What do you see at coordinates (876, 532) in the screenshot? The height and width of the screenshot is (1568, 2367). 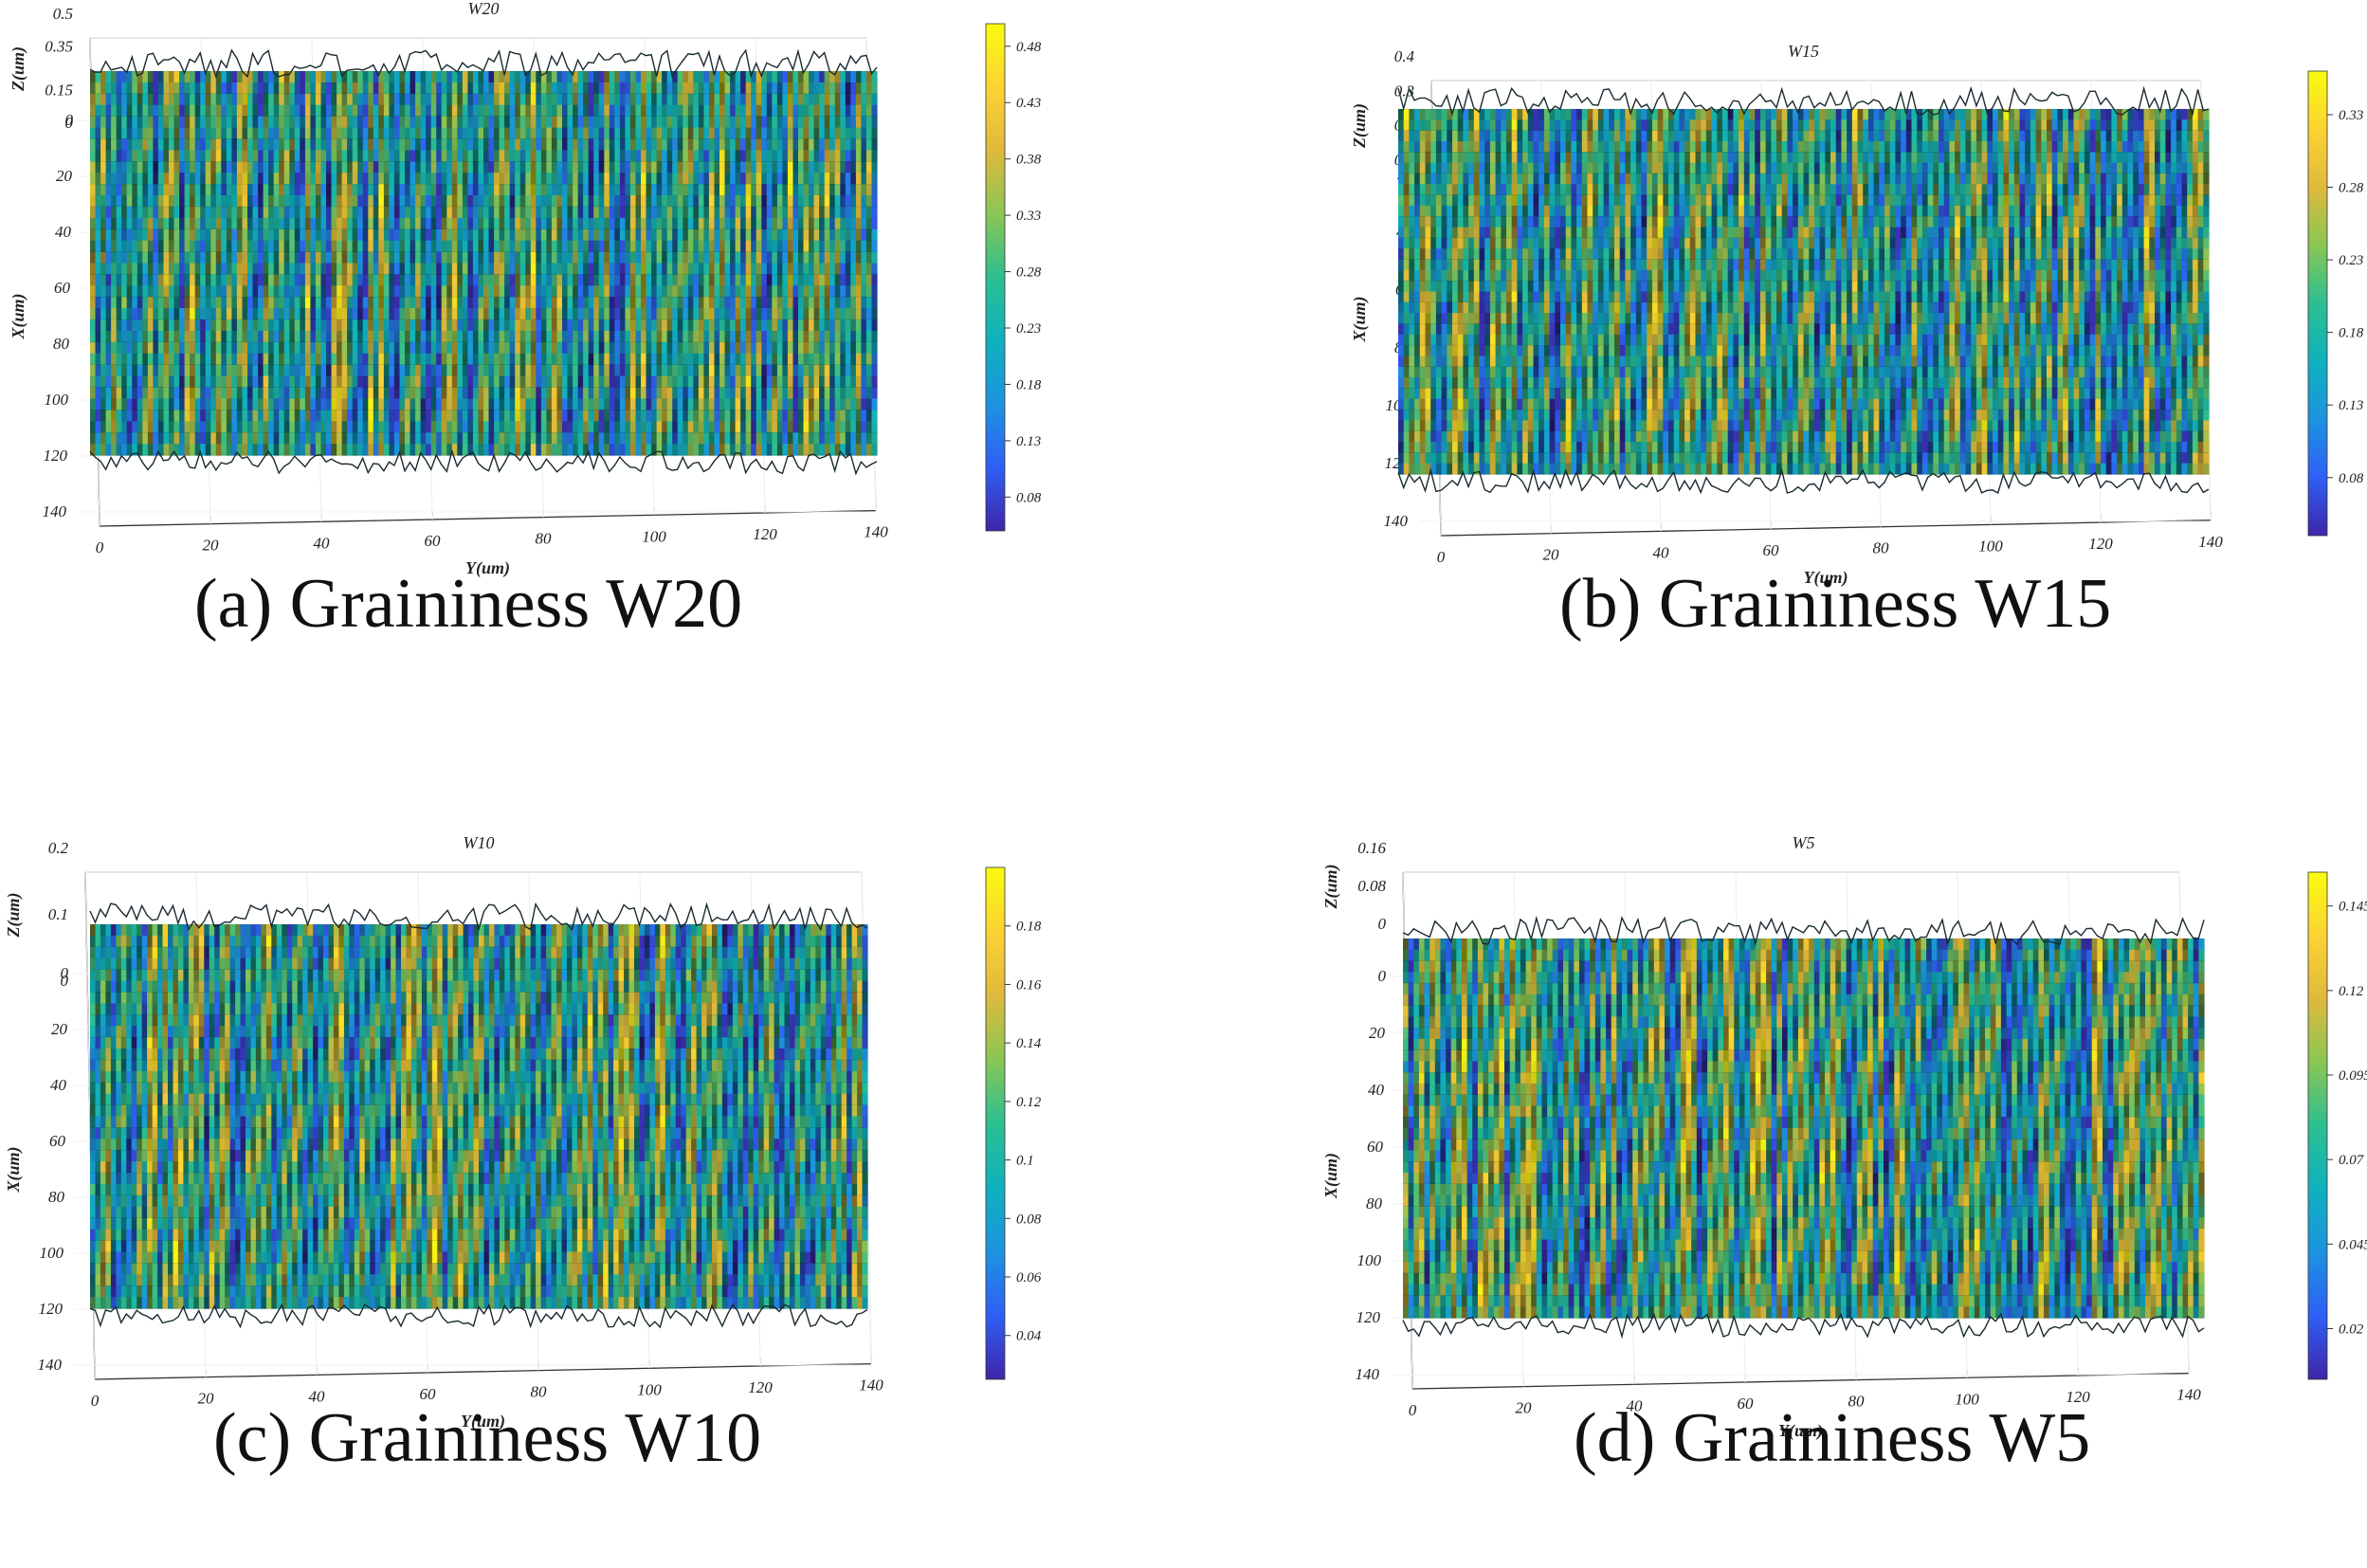 I see `x-tick-label: 140` at bounding box center [876, 532].